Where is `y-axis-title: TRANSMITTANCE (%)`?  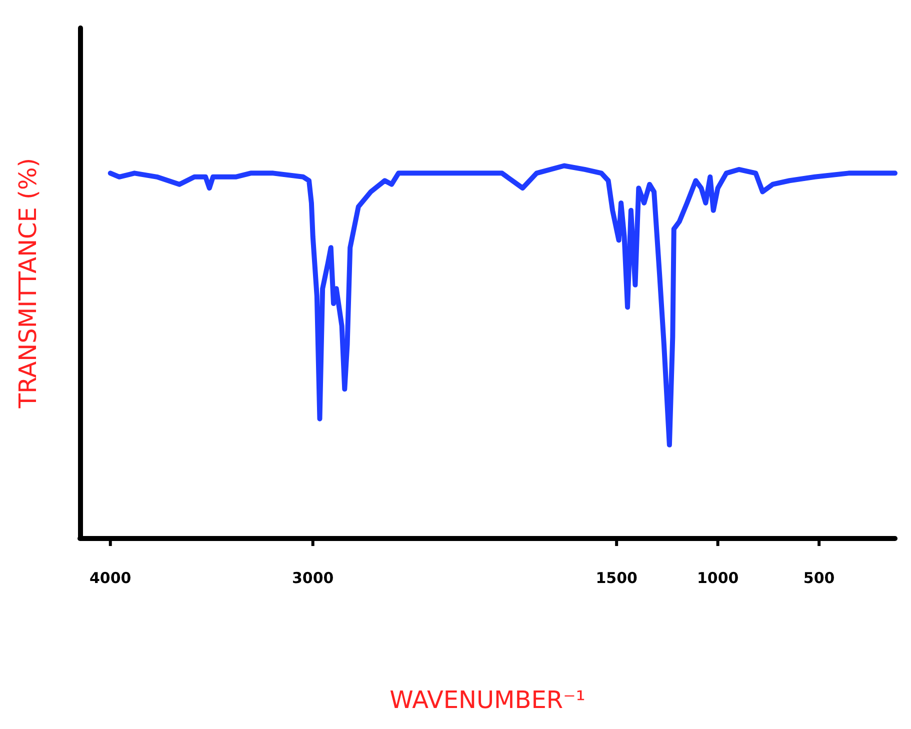 y-axis-title: TRANSMITTANCE (%) is located at coordinates (28, 284).